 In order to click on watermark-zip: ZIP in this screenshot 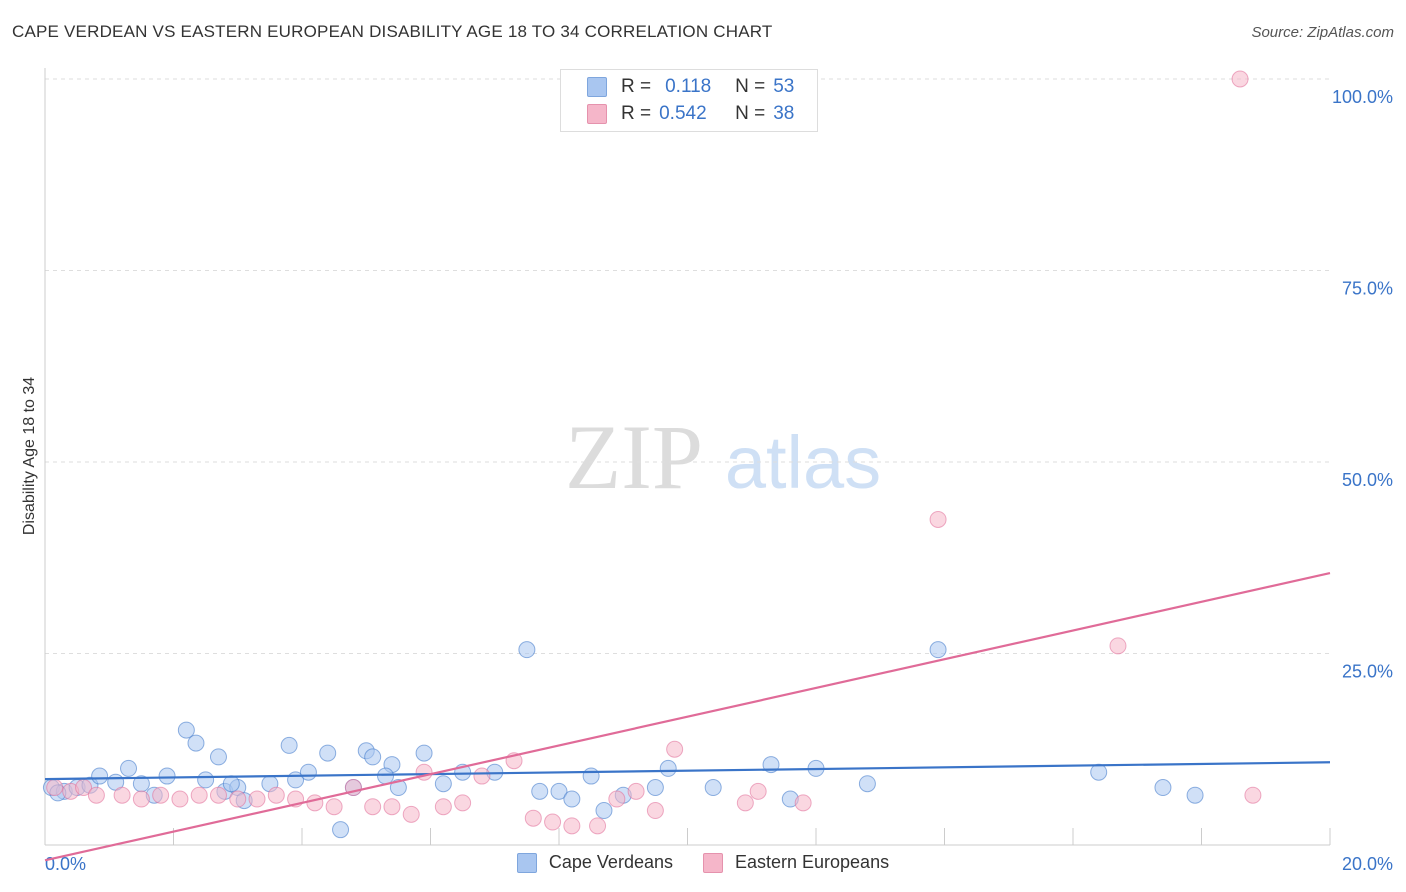, I will do `click(634, 457)`.